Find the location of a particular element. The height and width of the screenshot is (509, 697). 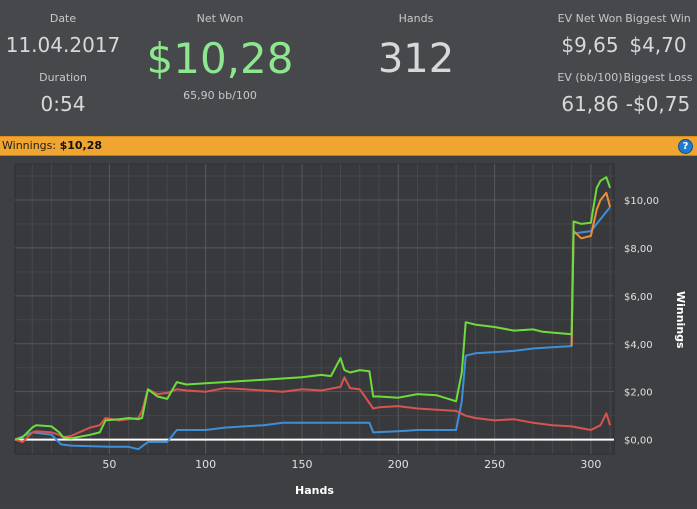

winnings-value: $10,28 is located at coordinates (81, 145).